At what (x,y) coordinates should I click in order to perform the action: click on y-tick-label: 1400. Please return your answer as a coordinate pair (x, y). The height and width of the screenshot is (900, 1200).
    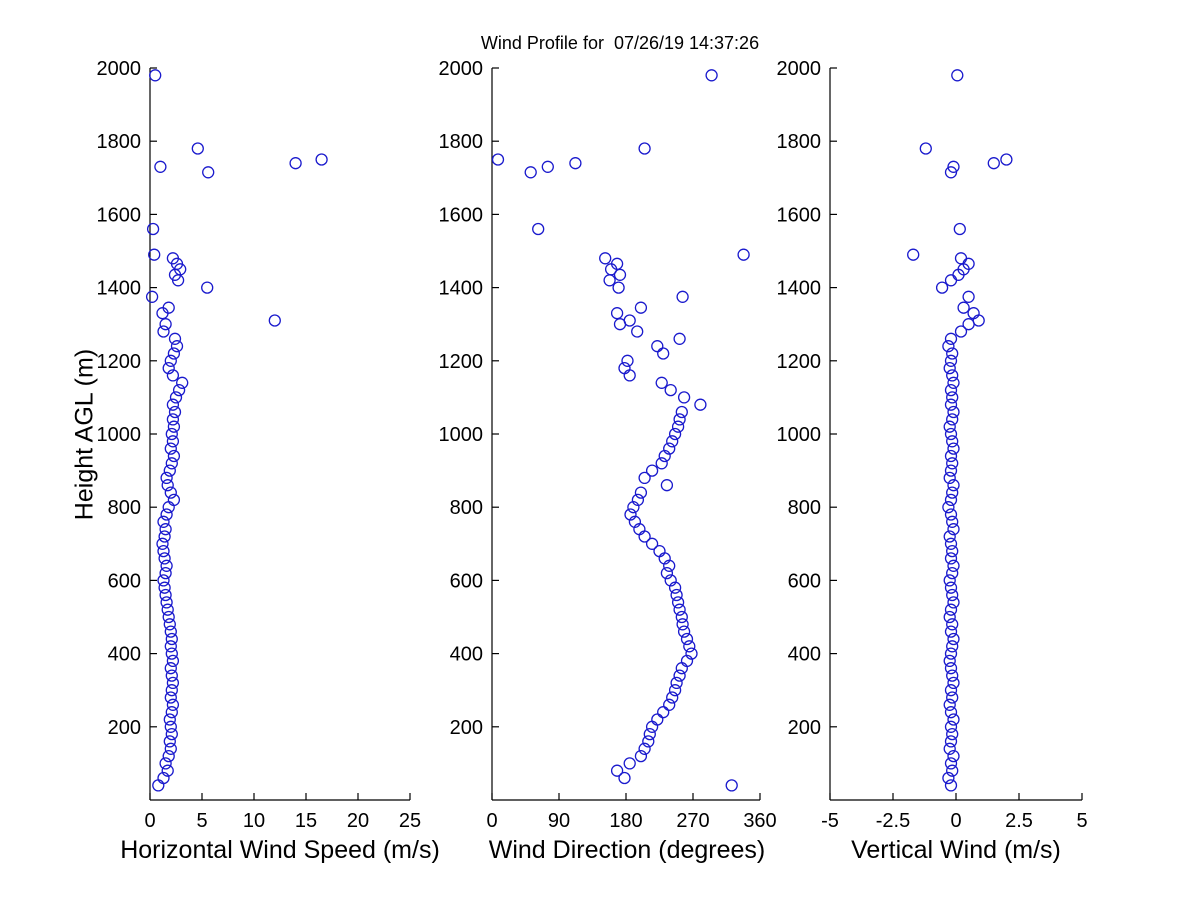
    Looking at the image, I should click on (461, 289).